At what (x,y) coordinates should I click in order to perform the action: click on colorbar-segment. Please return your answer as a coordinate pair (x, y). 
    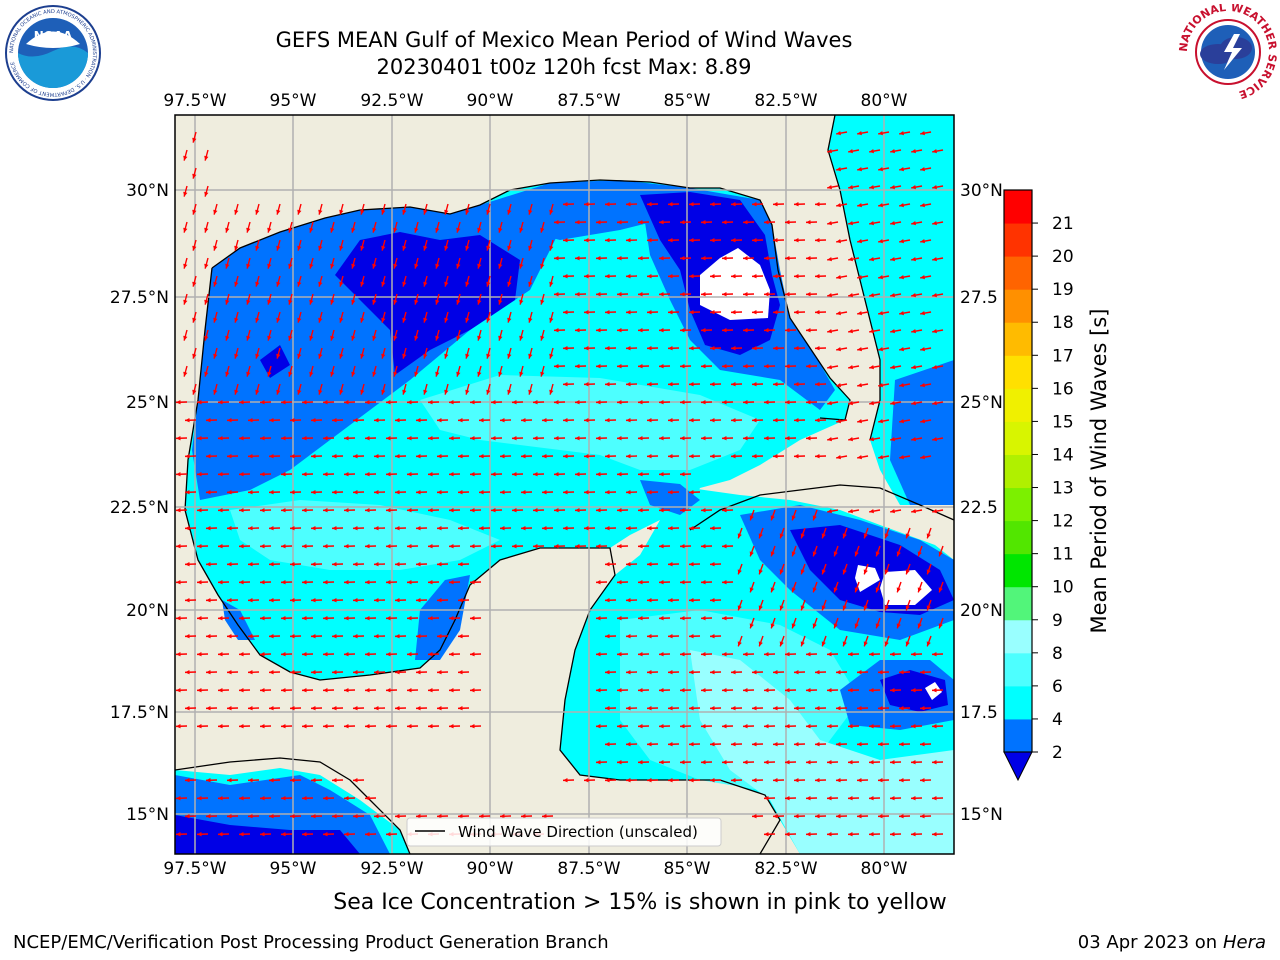
    Looking at the image, I should click on (1018, 471).